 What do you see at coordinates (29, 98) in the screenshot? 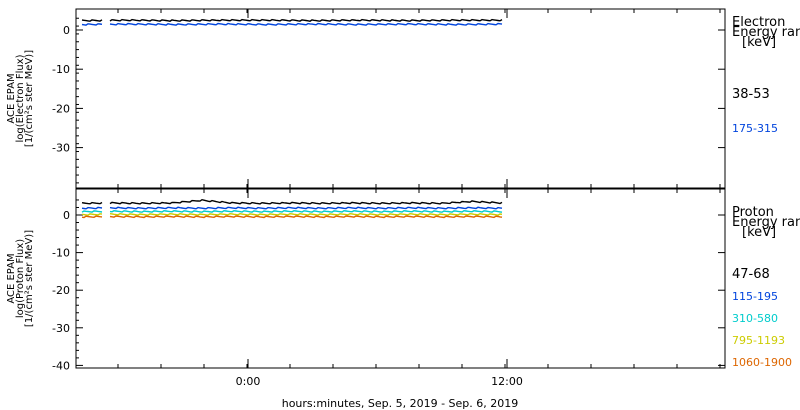
I see `electron-y-axis-label-line: [1/(cm²s ster MeV)]` at bounding box center [29, 98].